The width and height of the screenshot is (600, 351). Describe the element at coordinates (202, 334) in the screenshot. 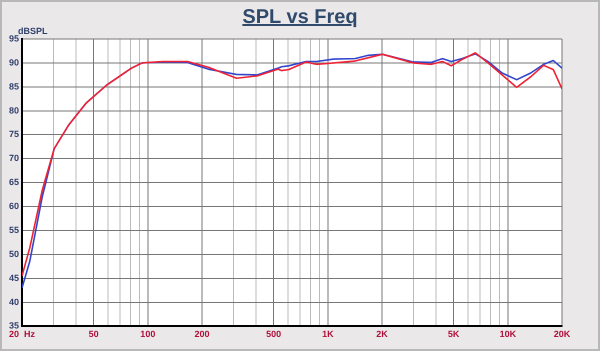

I see `x-tick-label: 200` at that location.